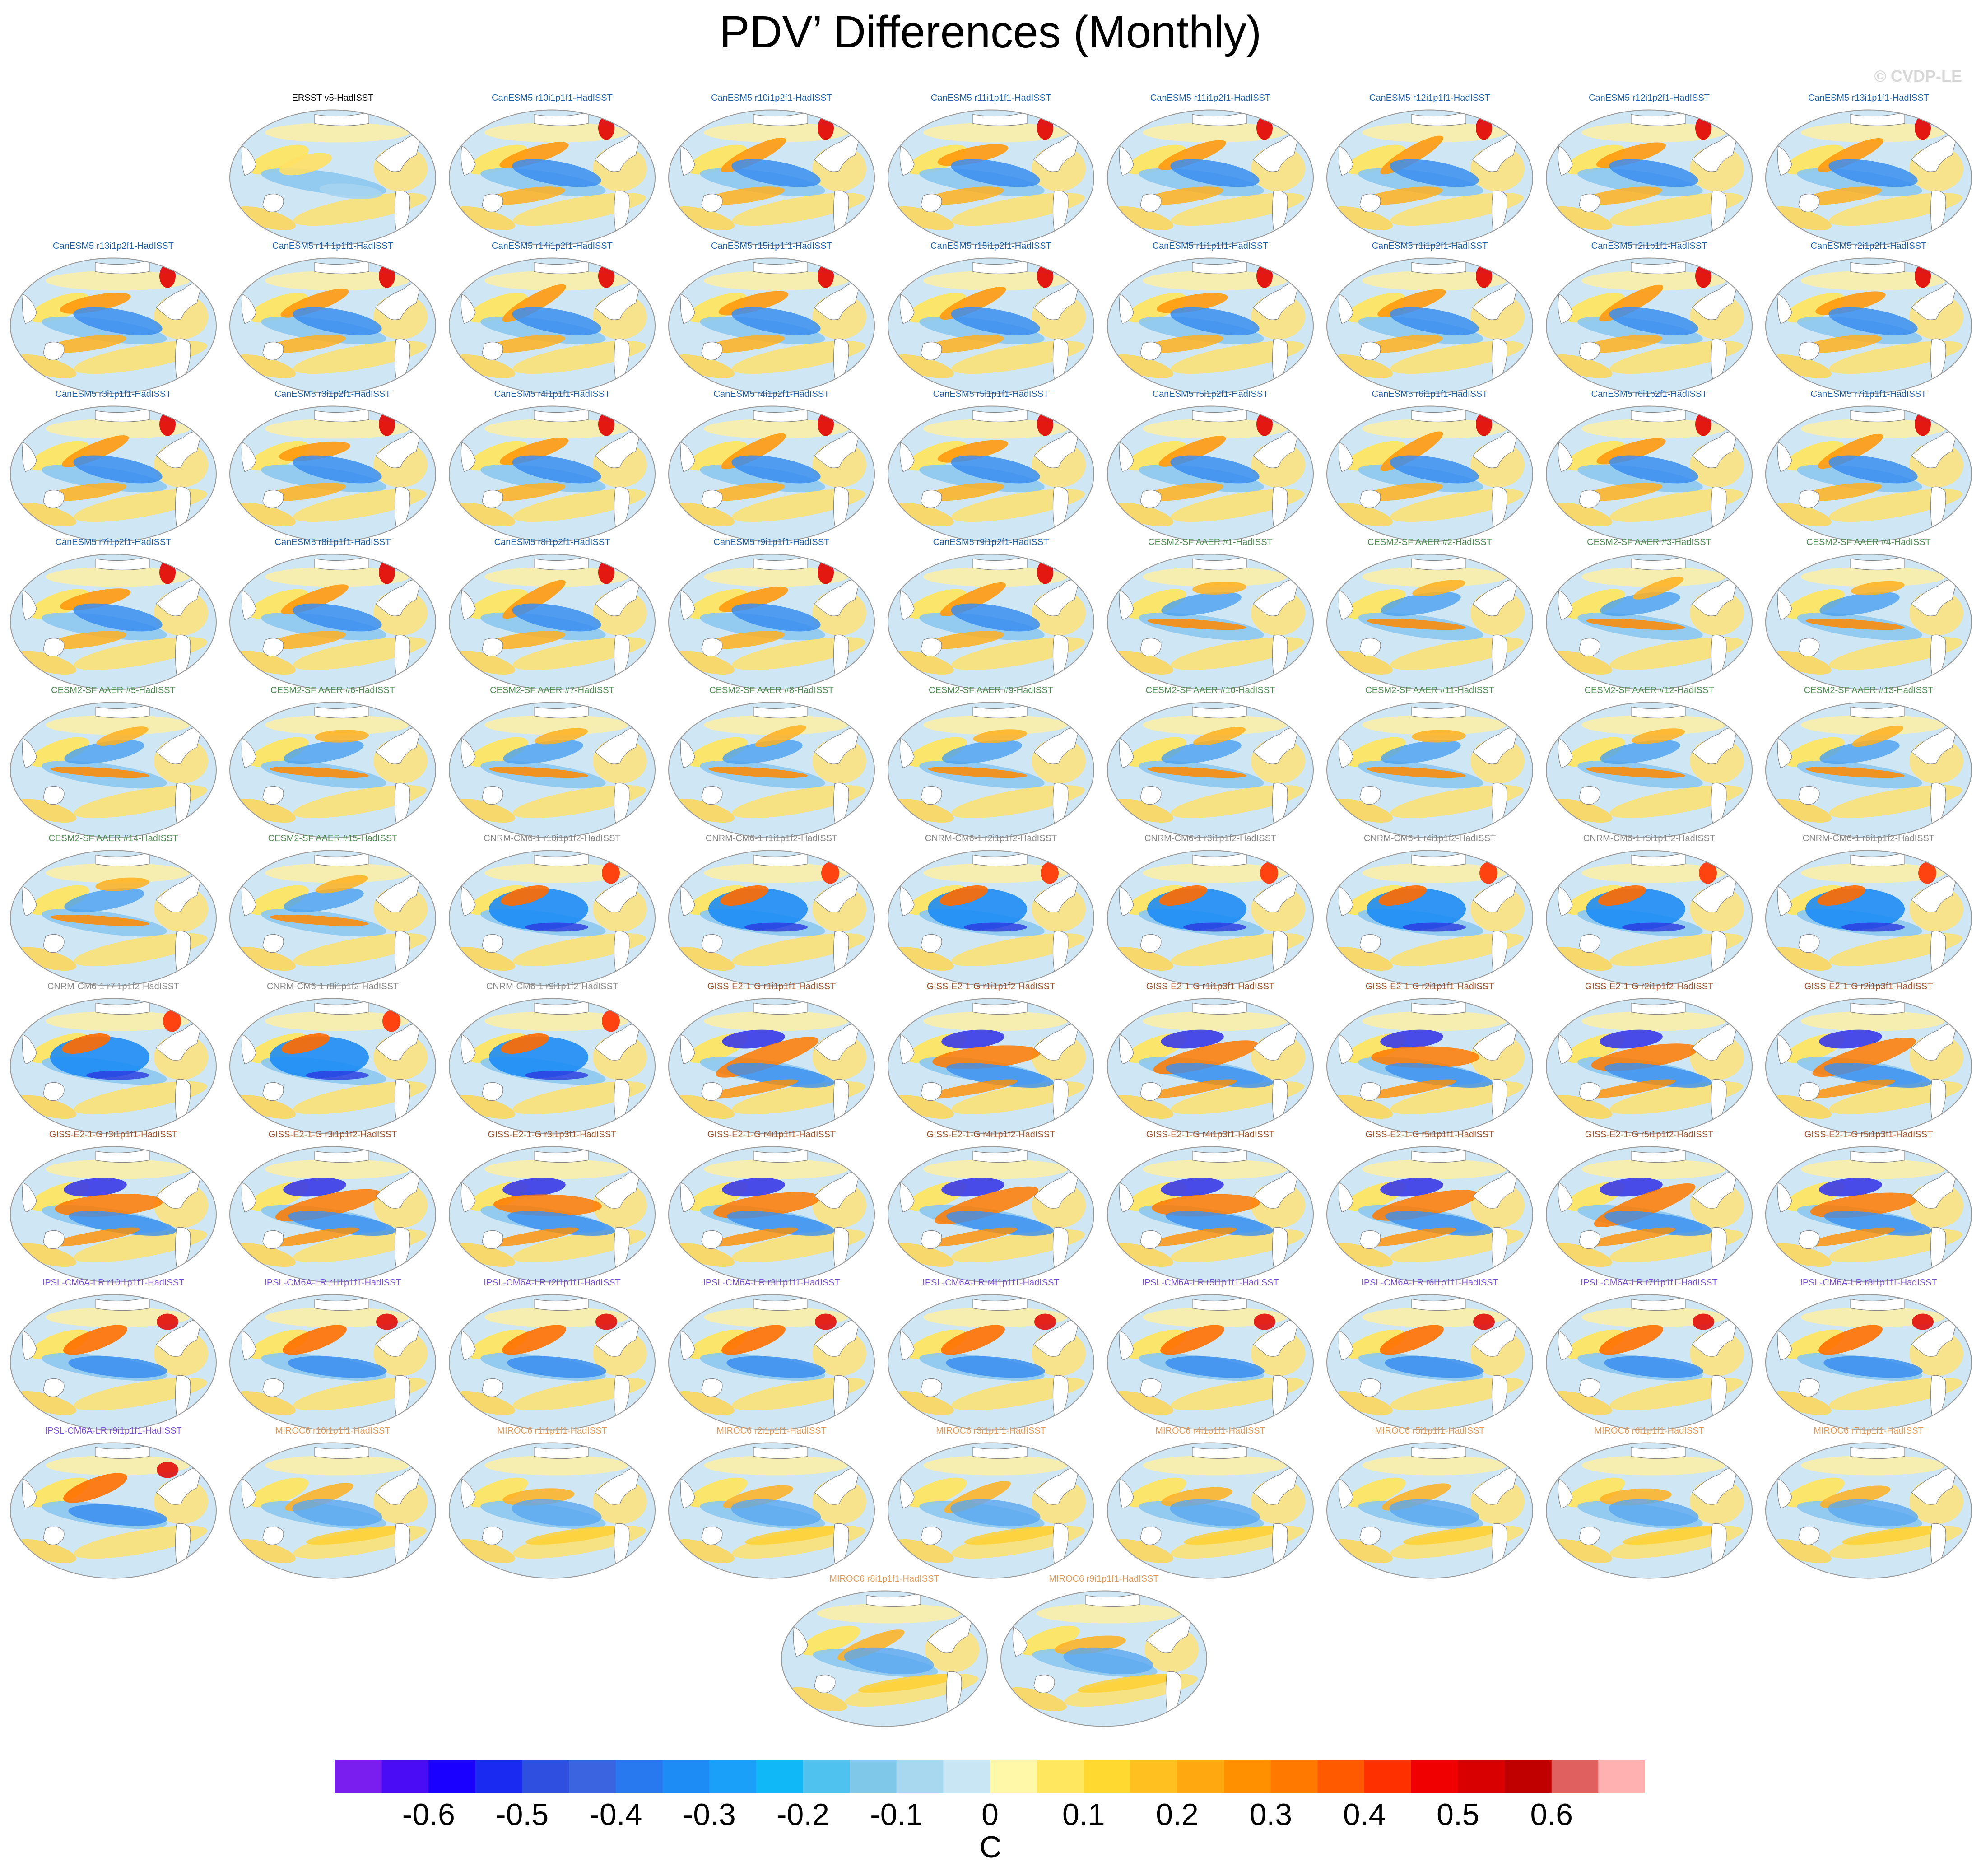 This screenshot has width=1981, height=1876. Describe the element at coordinates (1649, 1059) in the screenshot. I see `map-panel: GISS-E2-1-G r2i1p1f2-HadISST` at that location.